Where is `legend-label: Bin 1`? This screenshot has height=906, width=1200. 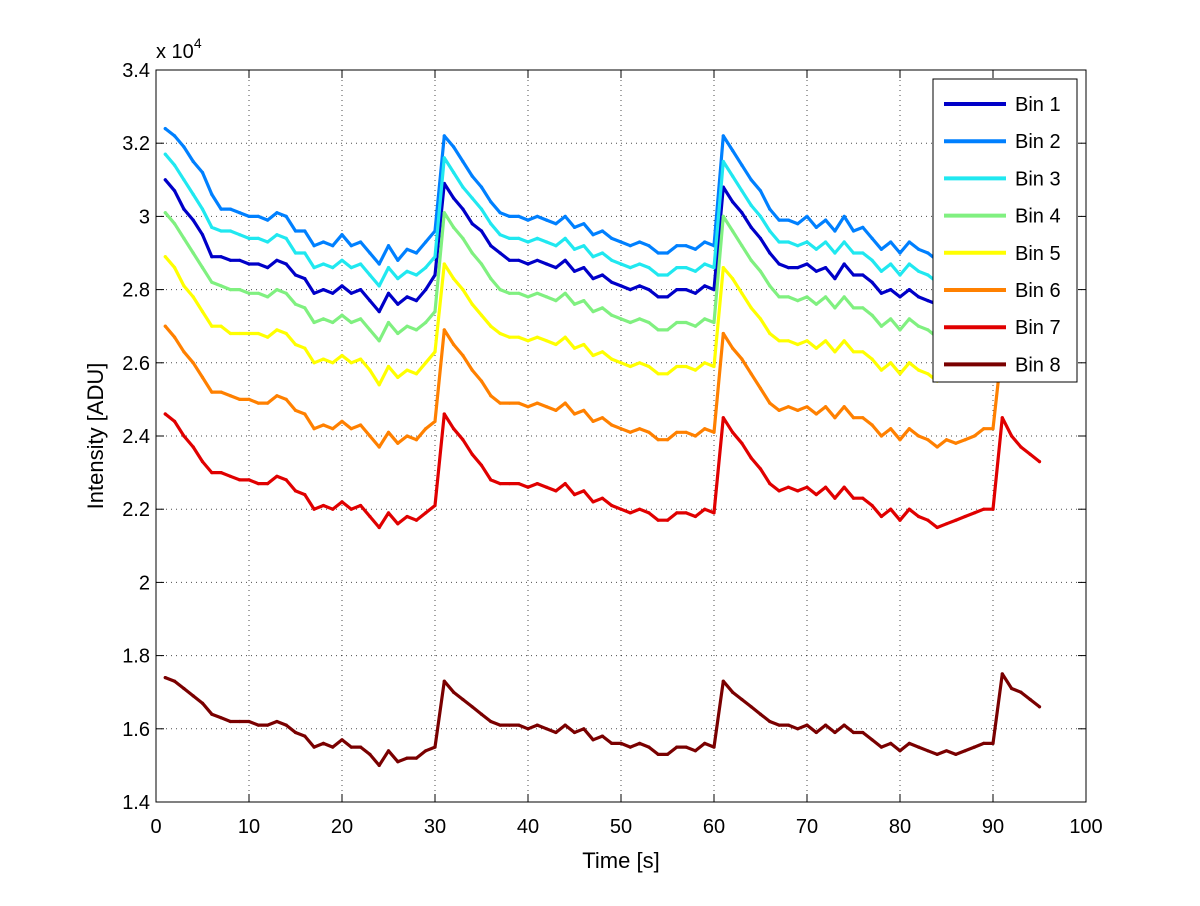 legend-label: Bin 1 is located at coordinates (1038, 105).